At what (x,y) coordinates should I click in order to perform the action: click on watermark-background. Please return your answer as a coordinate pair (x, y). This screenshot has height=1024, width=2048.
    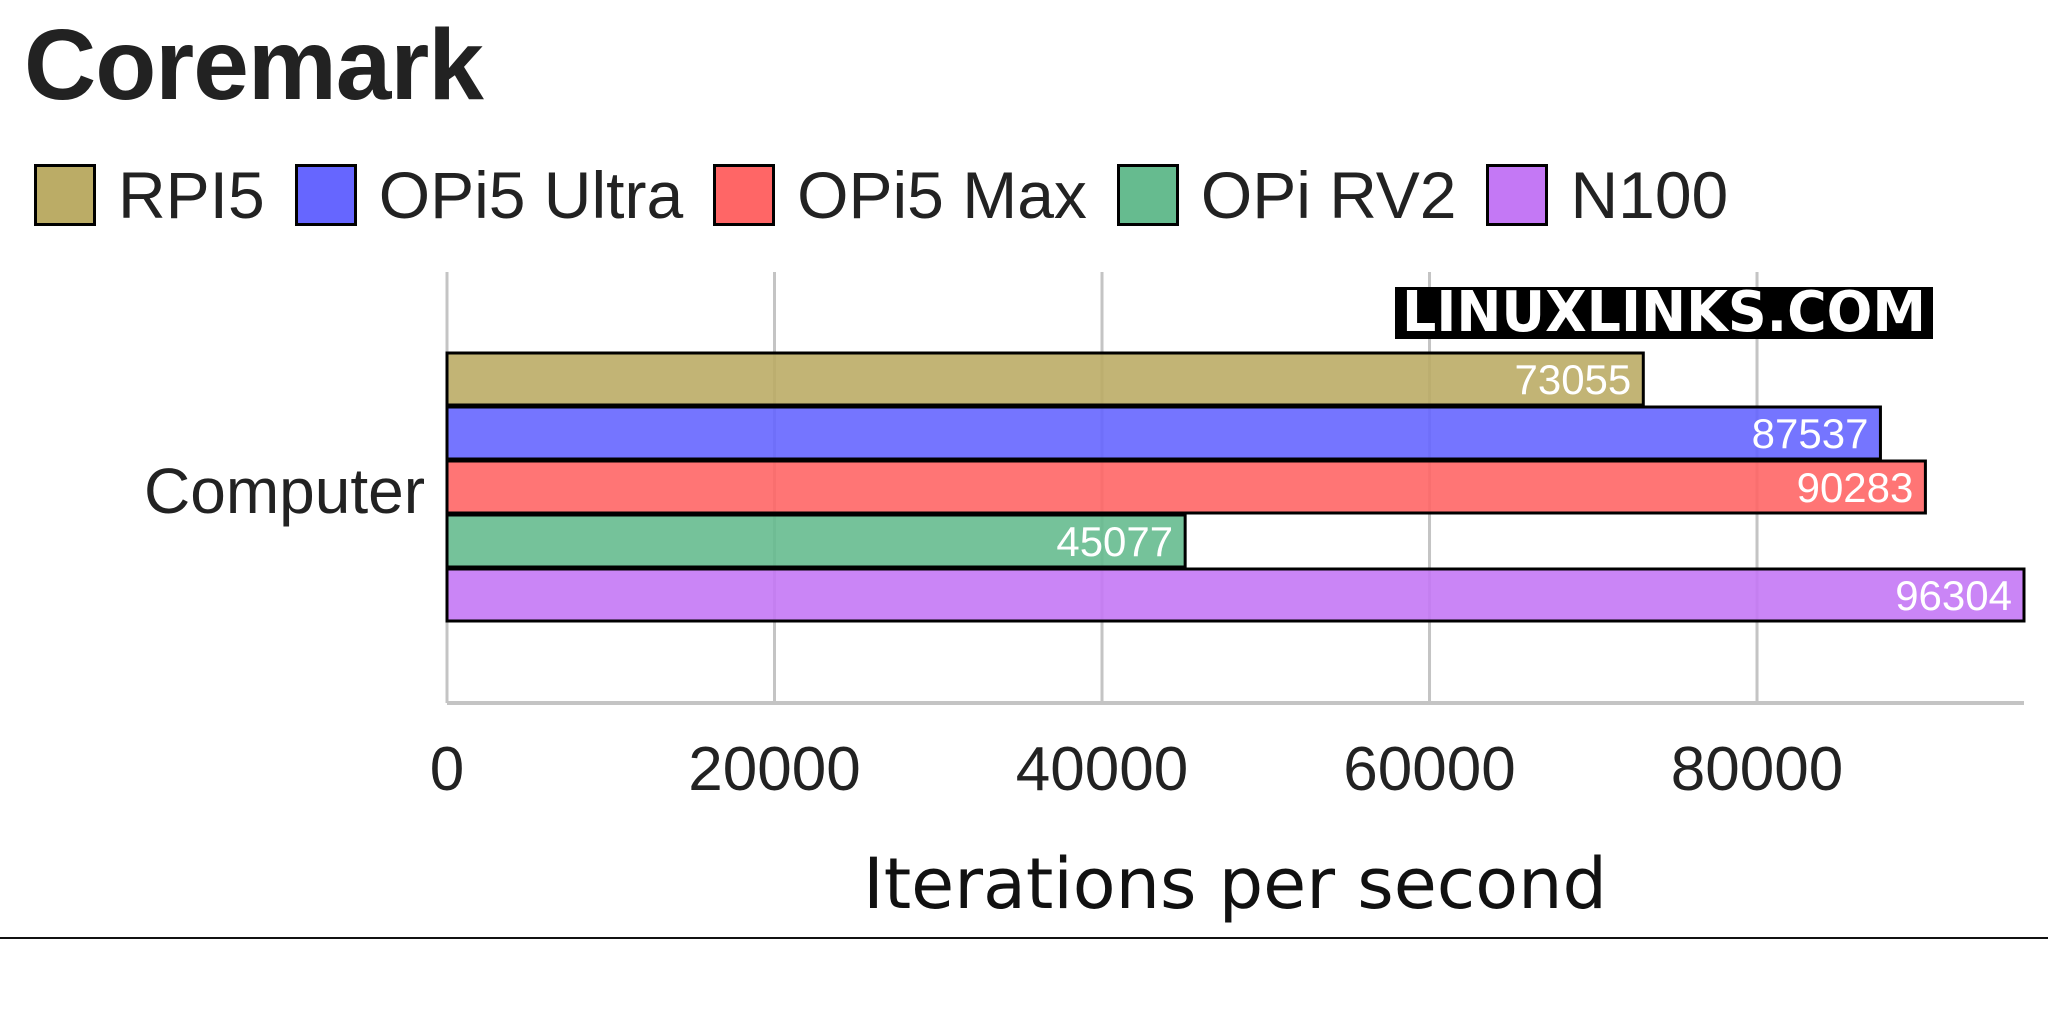
    Looking at the image, I should click on (1664, 313).